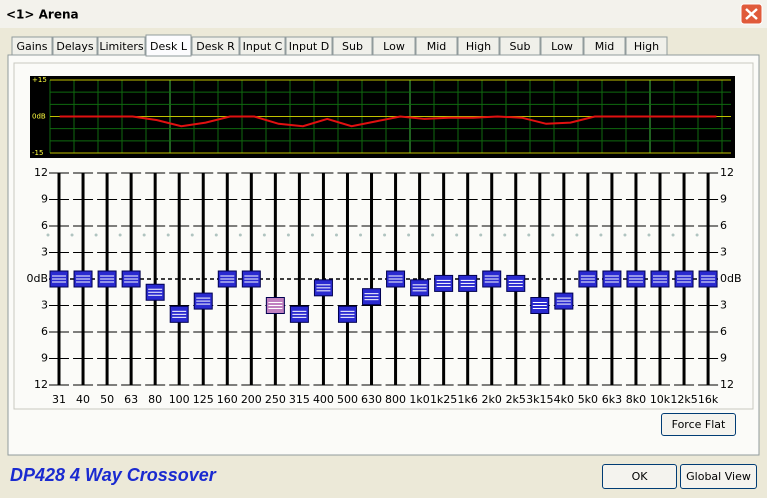 This screenshot has height=498, width=767. I want to click on band-label: 1k25, so click(443, 399).